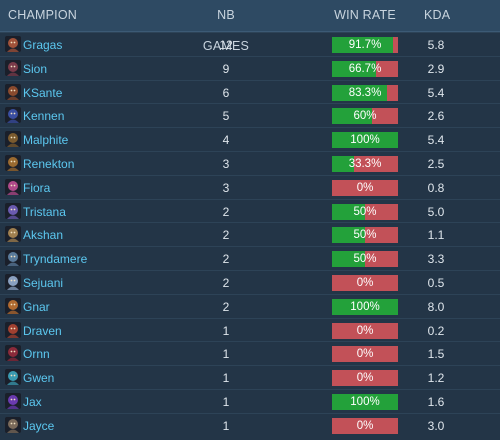 This screenshot has height=440, width=500. Describe the element at coordinates (43, 92) in the screenshot. I see `champion-name: KSante` at that location.